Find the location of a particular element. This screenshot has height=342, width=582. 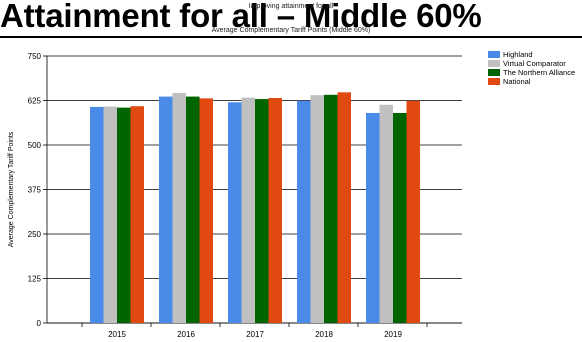

legend-label: Virtual Comparator is located at coordinates (534, 63).